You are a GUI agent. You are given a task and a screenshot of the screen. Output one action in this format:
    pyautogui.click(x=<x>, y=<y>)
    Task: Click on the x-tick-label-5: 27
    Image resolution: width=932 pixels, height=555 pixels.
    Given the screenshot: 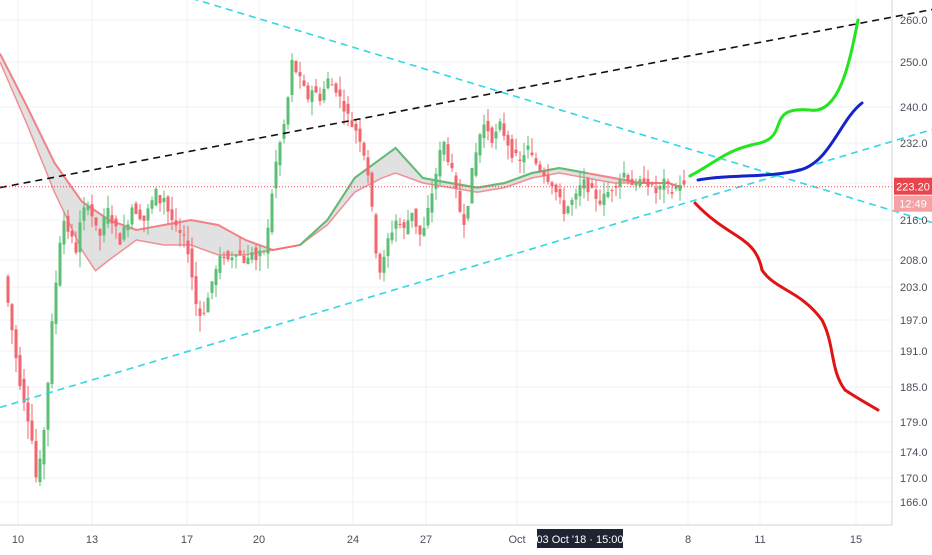 What is the action you would take?
    pyautogui.click(x=426, y=540)
    